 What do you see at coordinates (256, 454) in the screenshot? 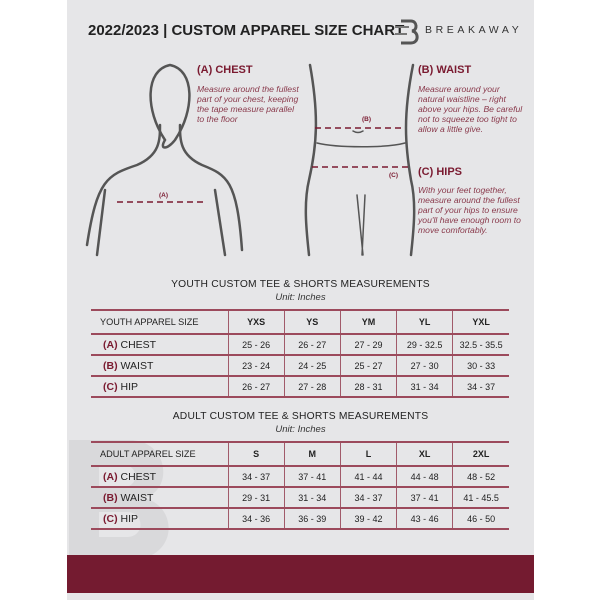
I see `column-header: S` at bounding box center [256, 454].